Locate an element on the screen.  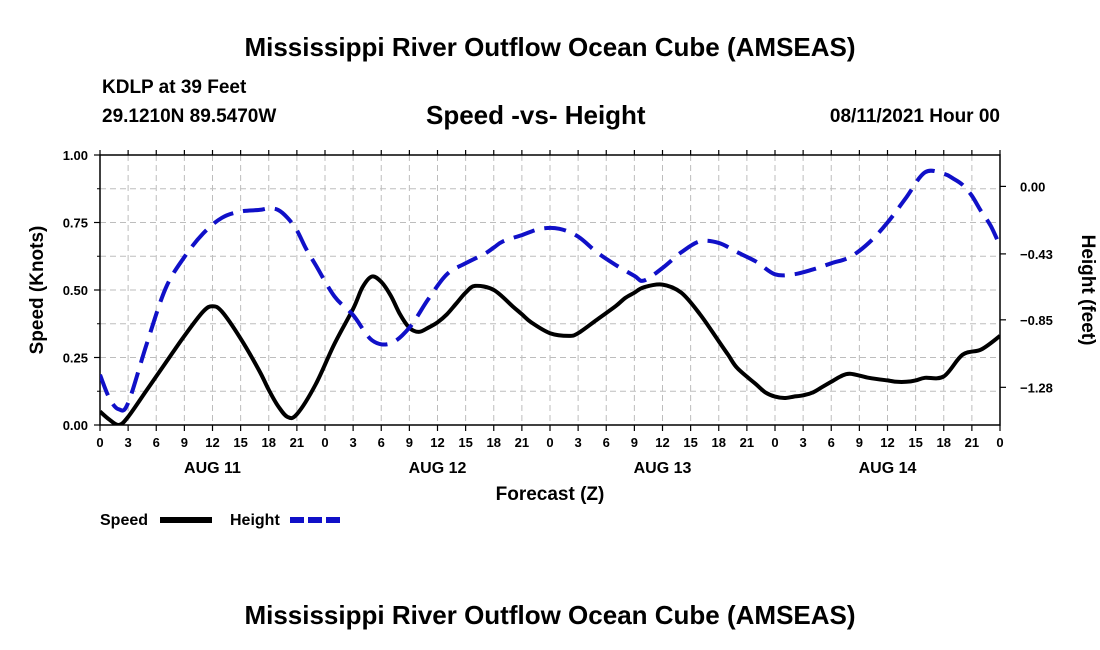
legend-height-label: Height is located at coordinates (255, 520).